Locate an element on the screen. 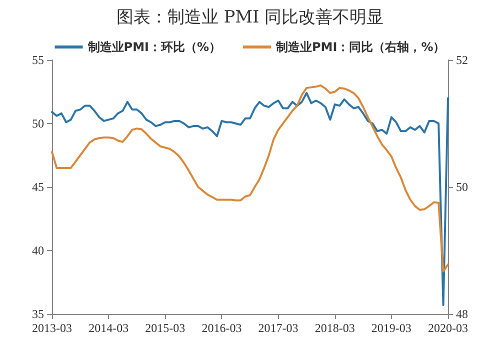  x-tick-label: 2016-03 is located at coordinates (222, 328).